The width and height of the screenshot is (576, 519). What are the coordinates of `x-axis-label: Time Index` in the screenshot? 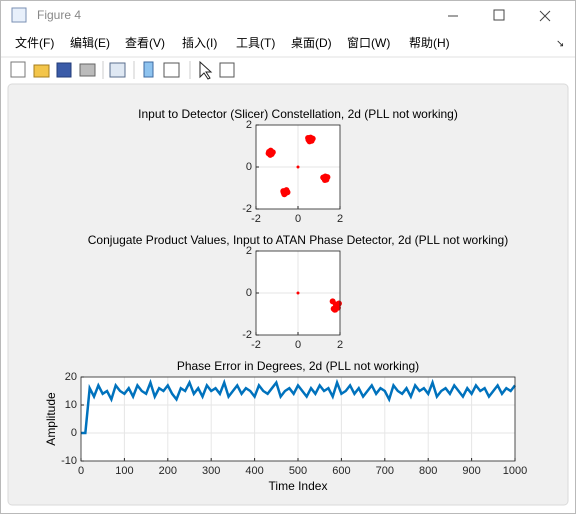 It's located at (298, 486).